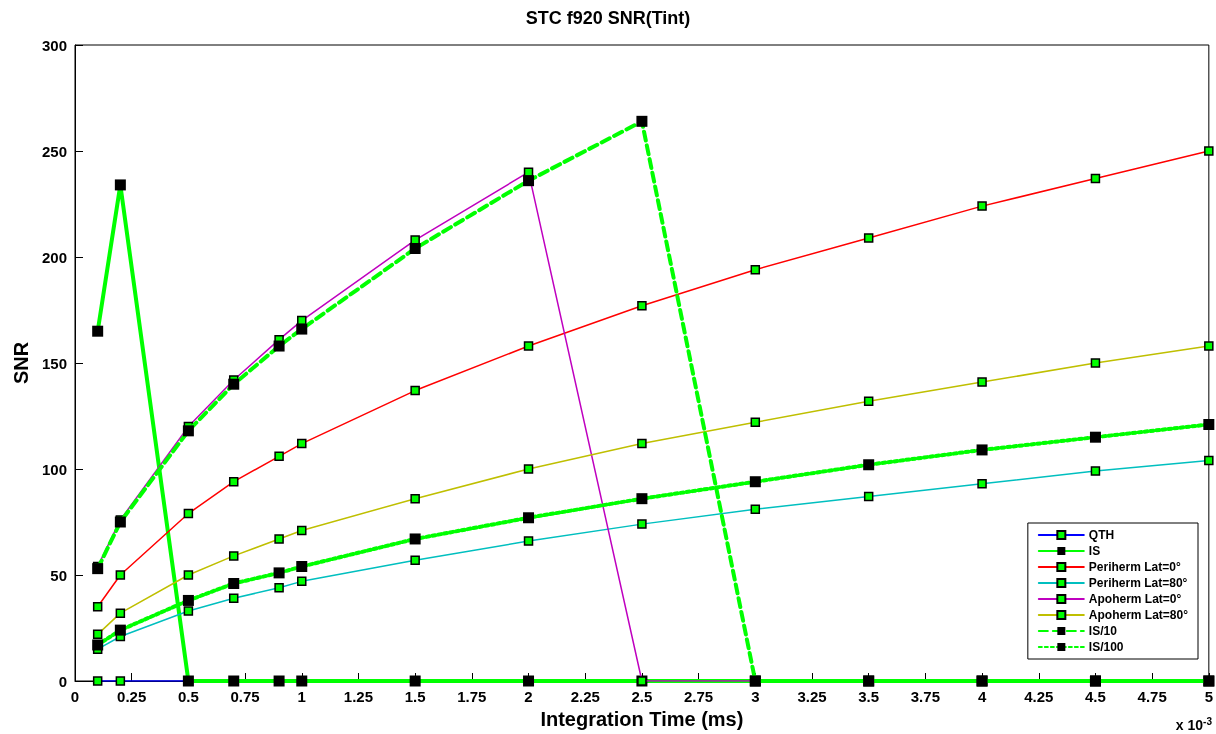  What do you see at coordinates (585, 696) in the screenshot?
I see `x-tick-label: 2.25` at bounding box center [585, 696].